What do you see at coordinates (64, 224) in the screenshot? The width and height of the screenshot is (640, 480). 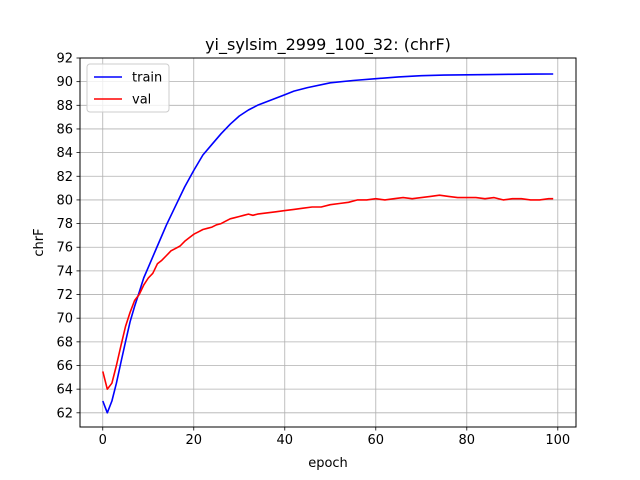 I see `y-tick-label: 78` at bounding box center [64, 224].